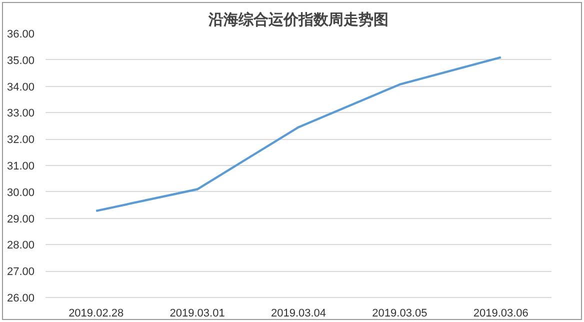 This screenshot has width=584, height=322. What do you see at coordinates (298, 314) in the screenshot?
I see `x-tick-label: 2019.03.04` at bounding box center [298, 314].